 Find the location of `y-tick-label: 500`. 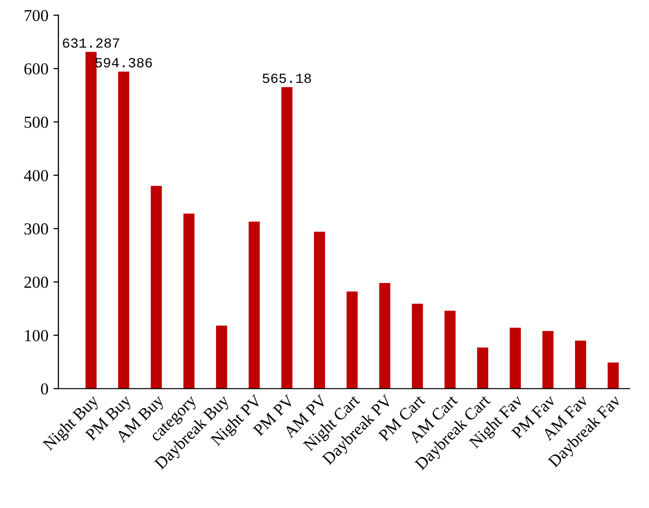

y-tick-label: 500 is located at coordinates (36, 122).